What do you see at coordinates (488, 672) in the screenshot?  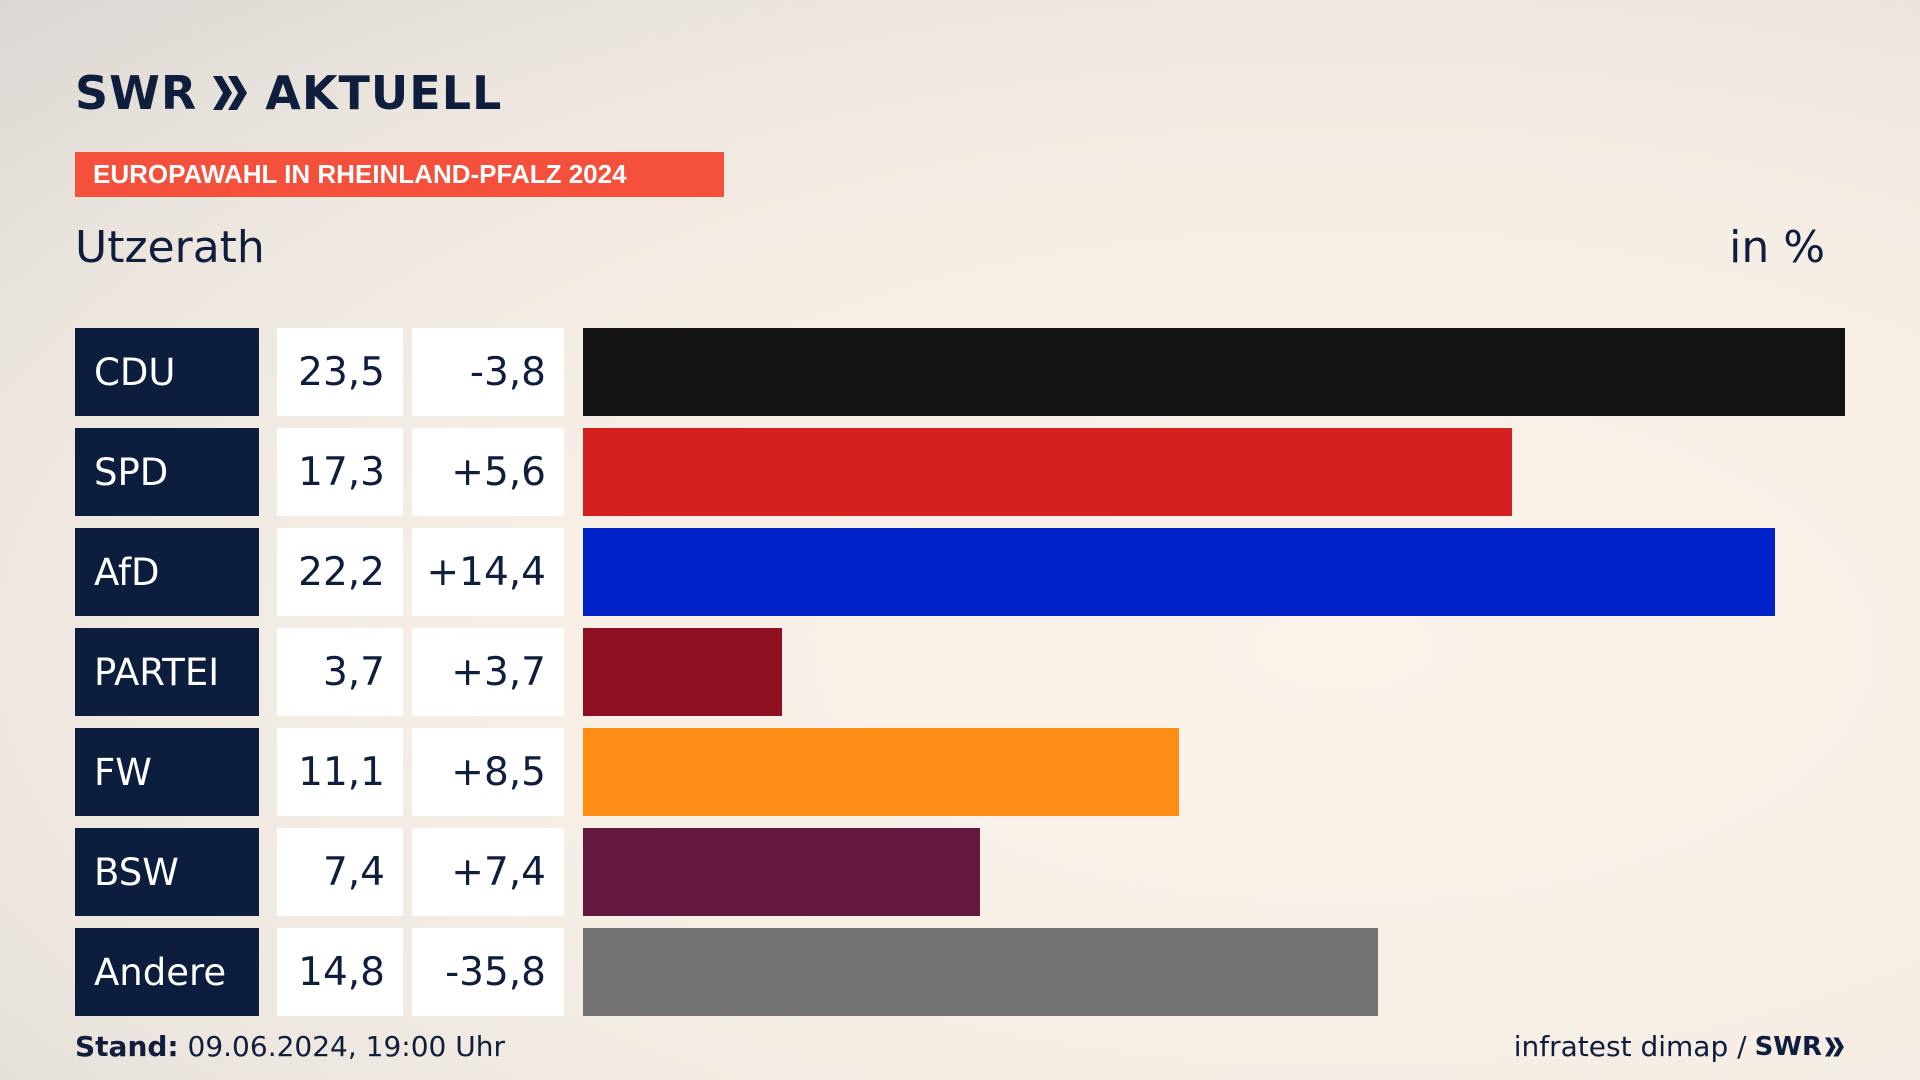 I see `vote-change-value: +3,7` at bounding box center [488, 672].